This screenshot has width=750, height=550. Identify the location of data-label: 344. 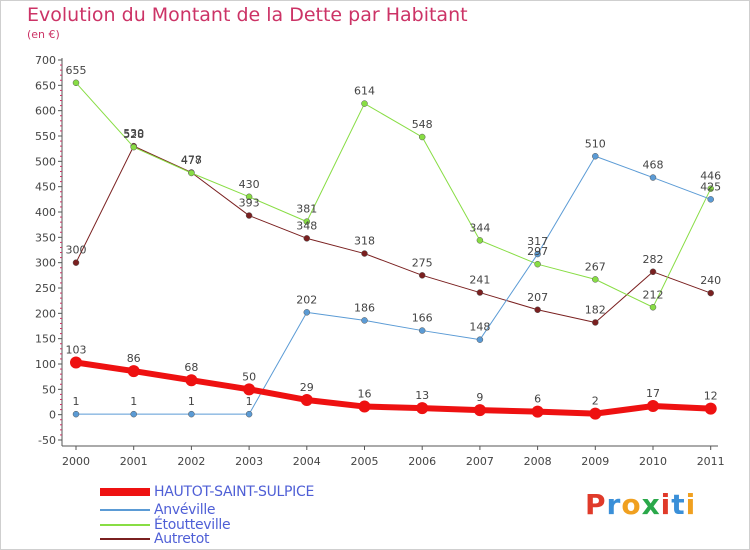
(479, 227).